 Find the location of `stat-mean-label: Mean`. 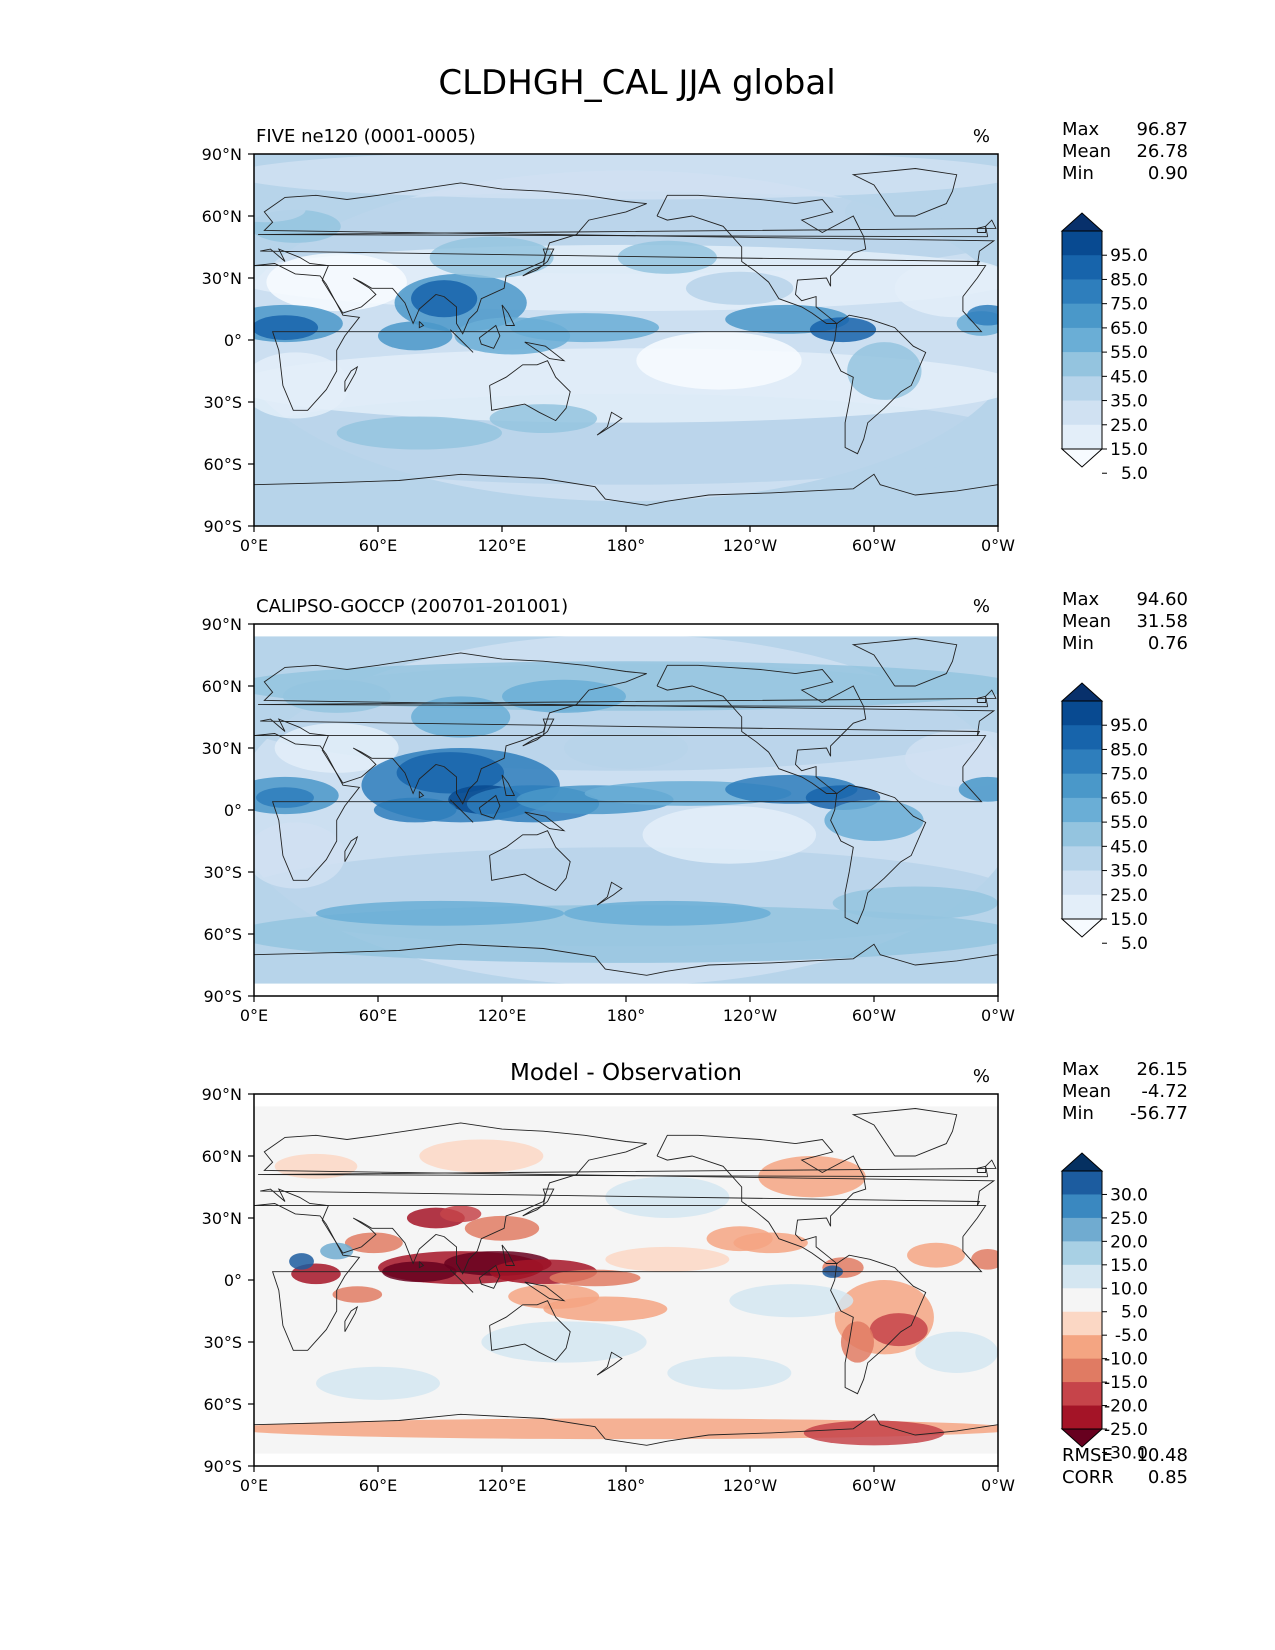

stat-mean-label: Mean is located at coordinates (1086, 621).